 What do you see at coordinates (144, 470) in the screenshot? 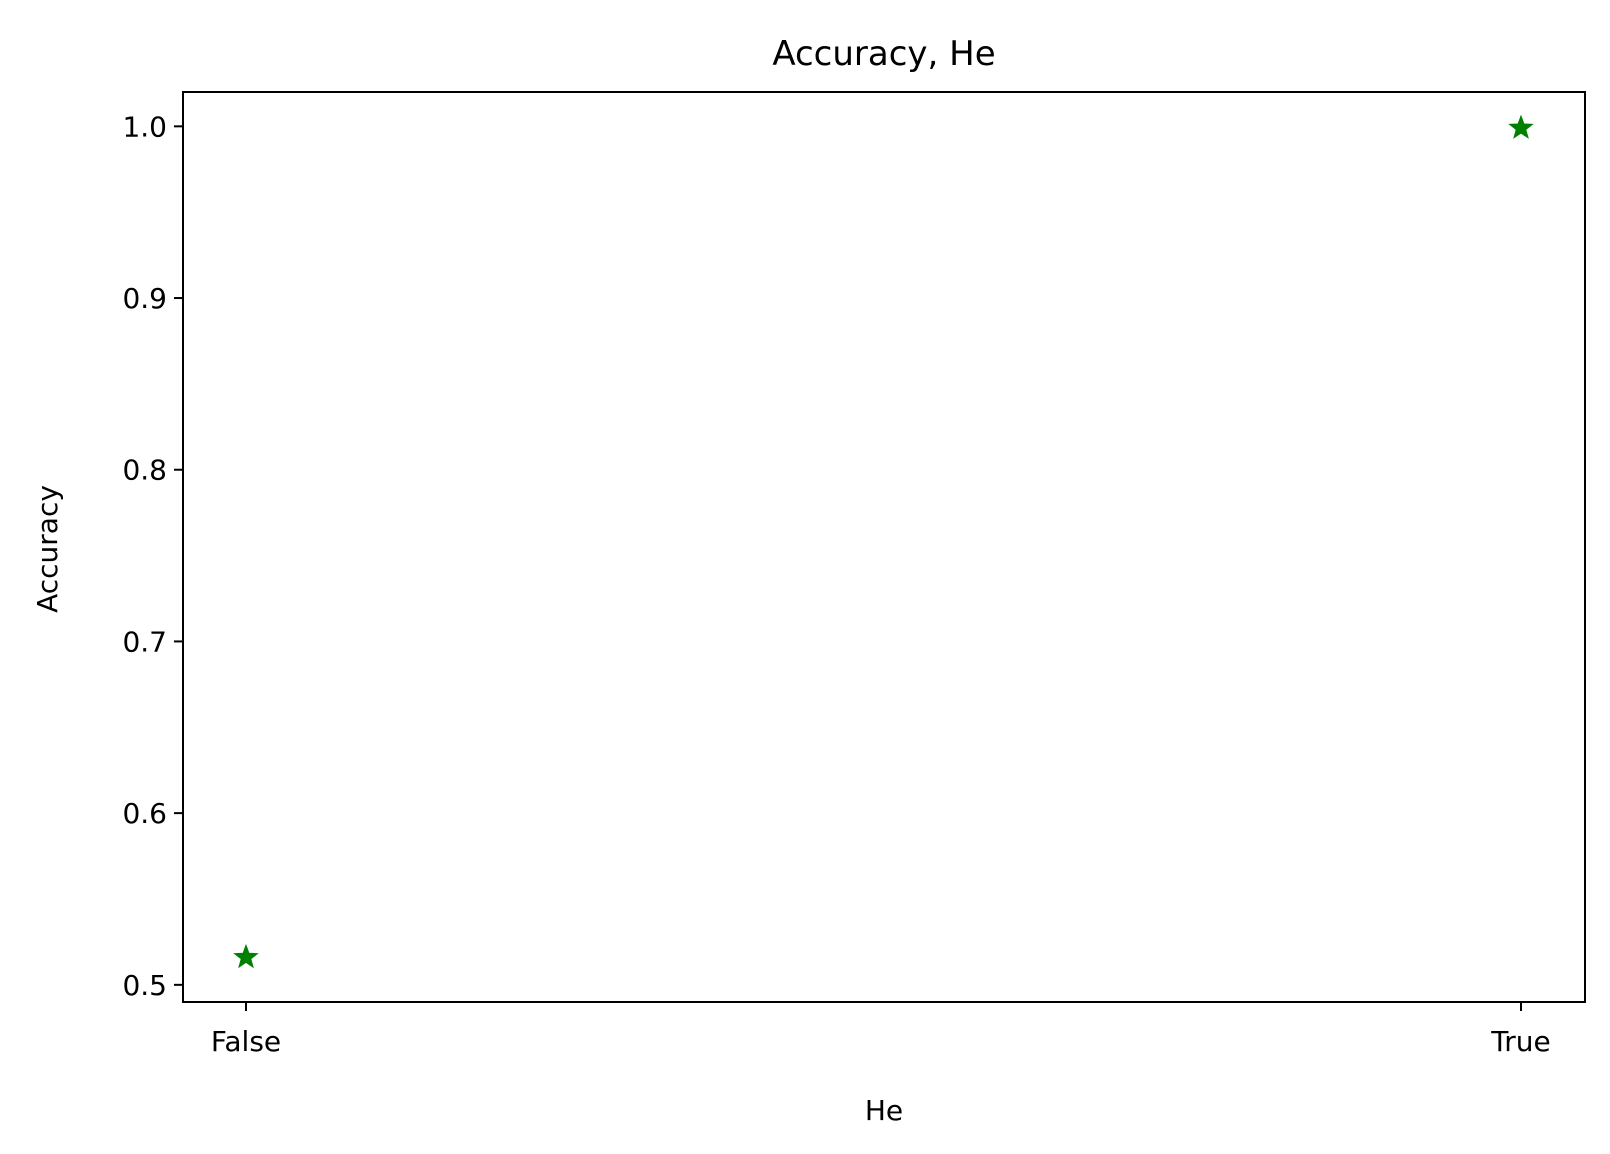
I see `y-tick-label: 0.8` at bounding box center [144, 470].